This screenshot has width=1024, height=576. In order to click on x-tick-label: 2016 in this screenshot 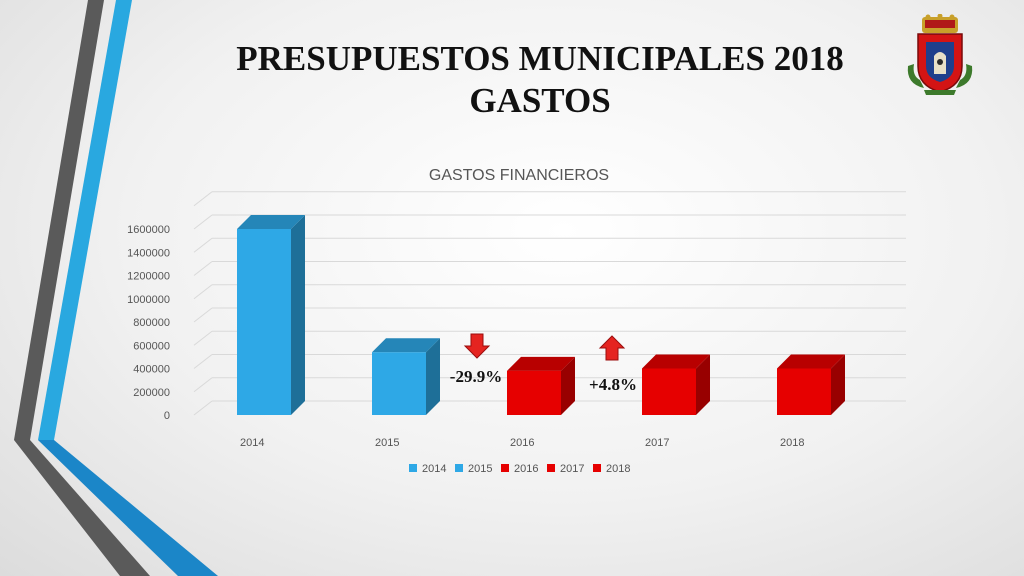, I will do `click(522, 443)`.